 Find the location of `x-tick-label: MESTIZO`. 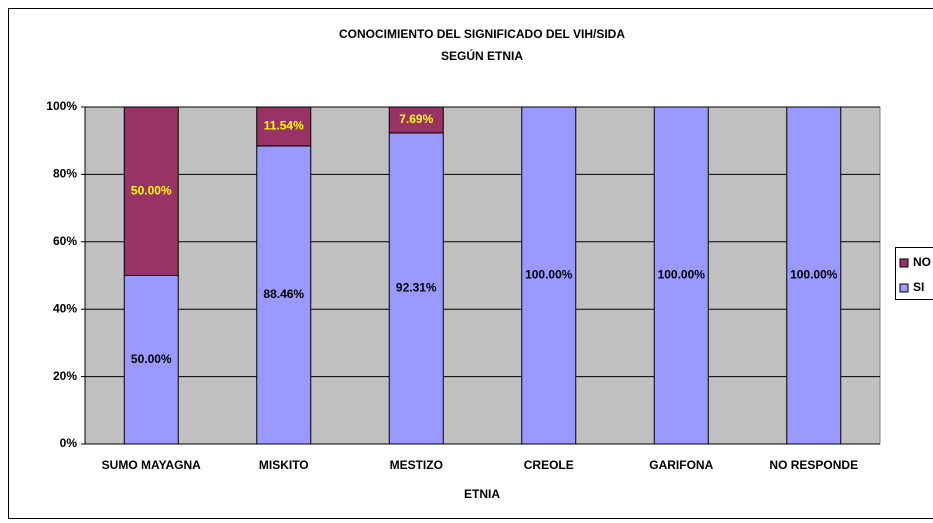

x-tick-label: MESTIZO is located at coordinates (416, 465).